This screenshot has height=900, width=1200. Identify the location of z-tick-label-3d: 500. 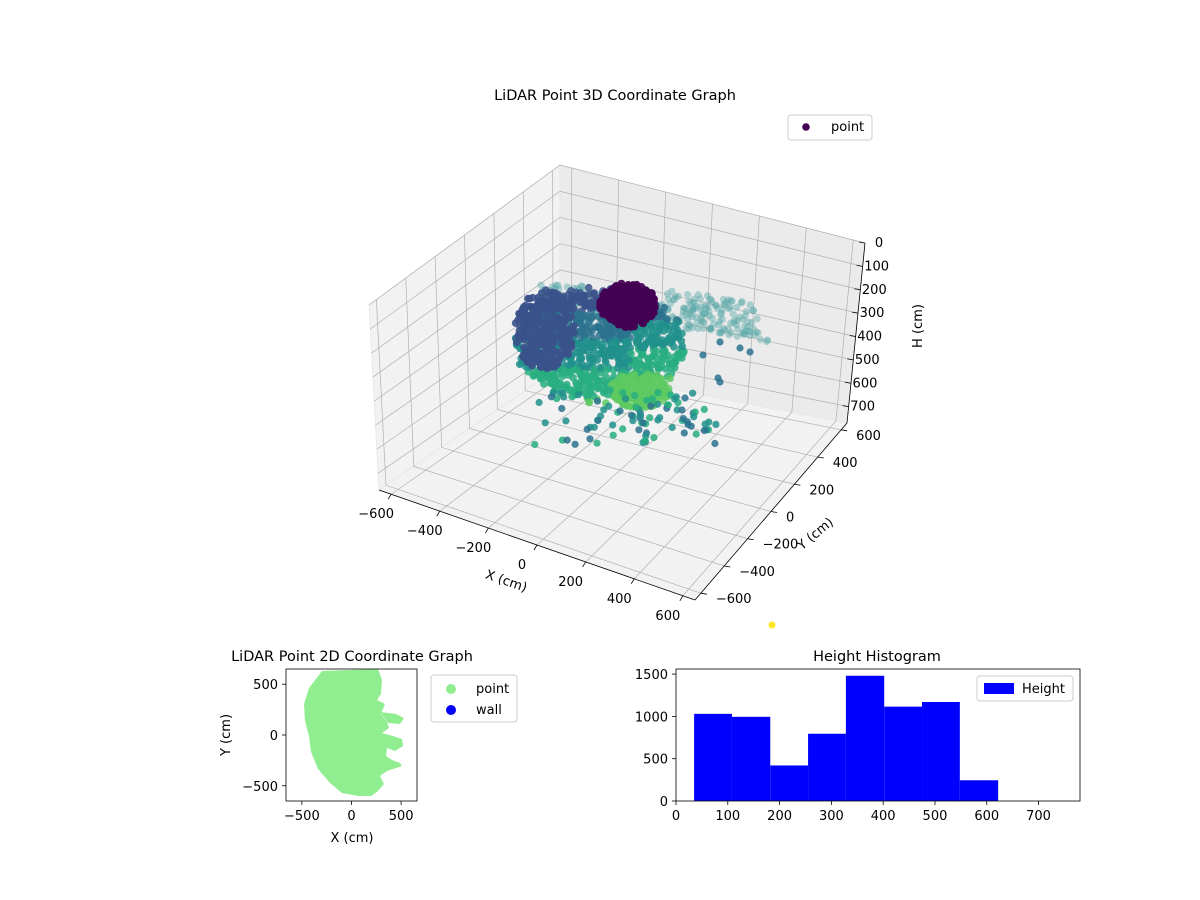
(867, 360).